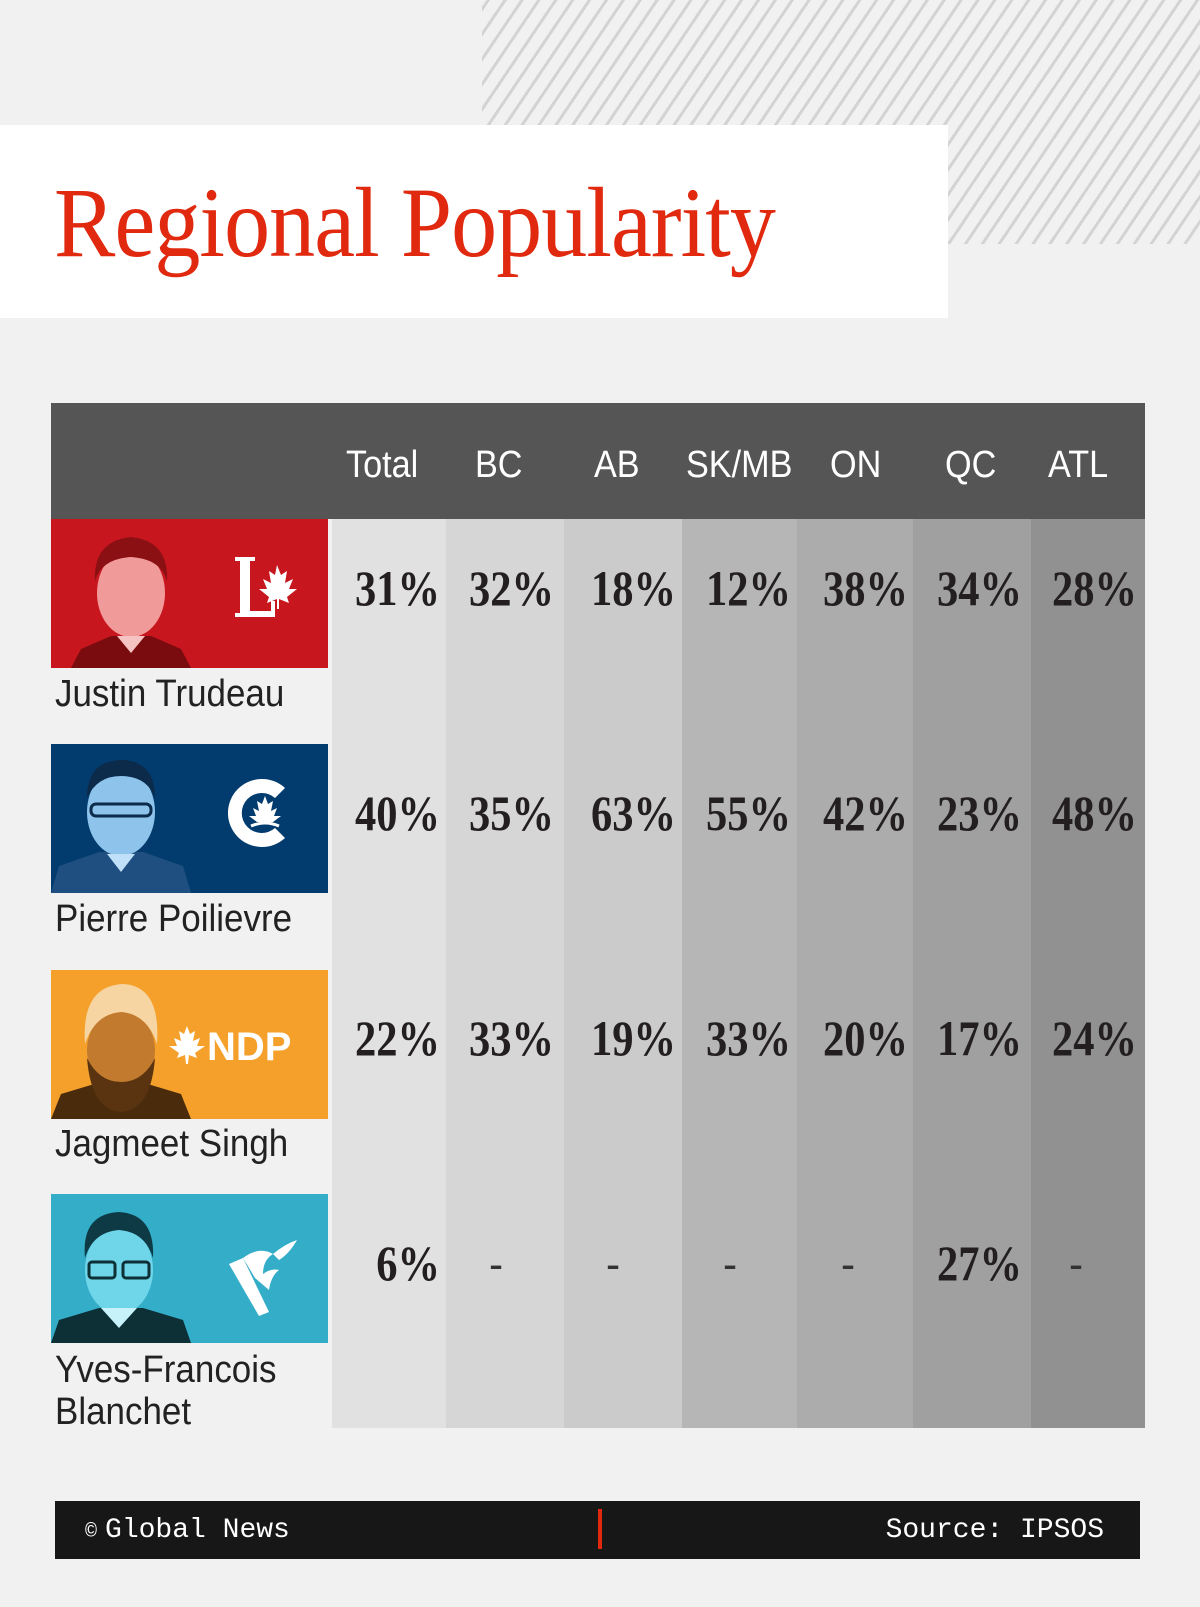 This screenshot has height=1607, width=1200. Describe the element at coordinates (748, 588) in the screenshot. I see `cell-trudeau-skmb: 12%` at that location.